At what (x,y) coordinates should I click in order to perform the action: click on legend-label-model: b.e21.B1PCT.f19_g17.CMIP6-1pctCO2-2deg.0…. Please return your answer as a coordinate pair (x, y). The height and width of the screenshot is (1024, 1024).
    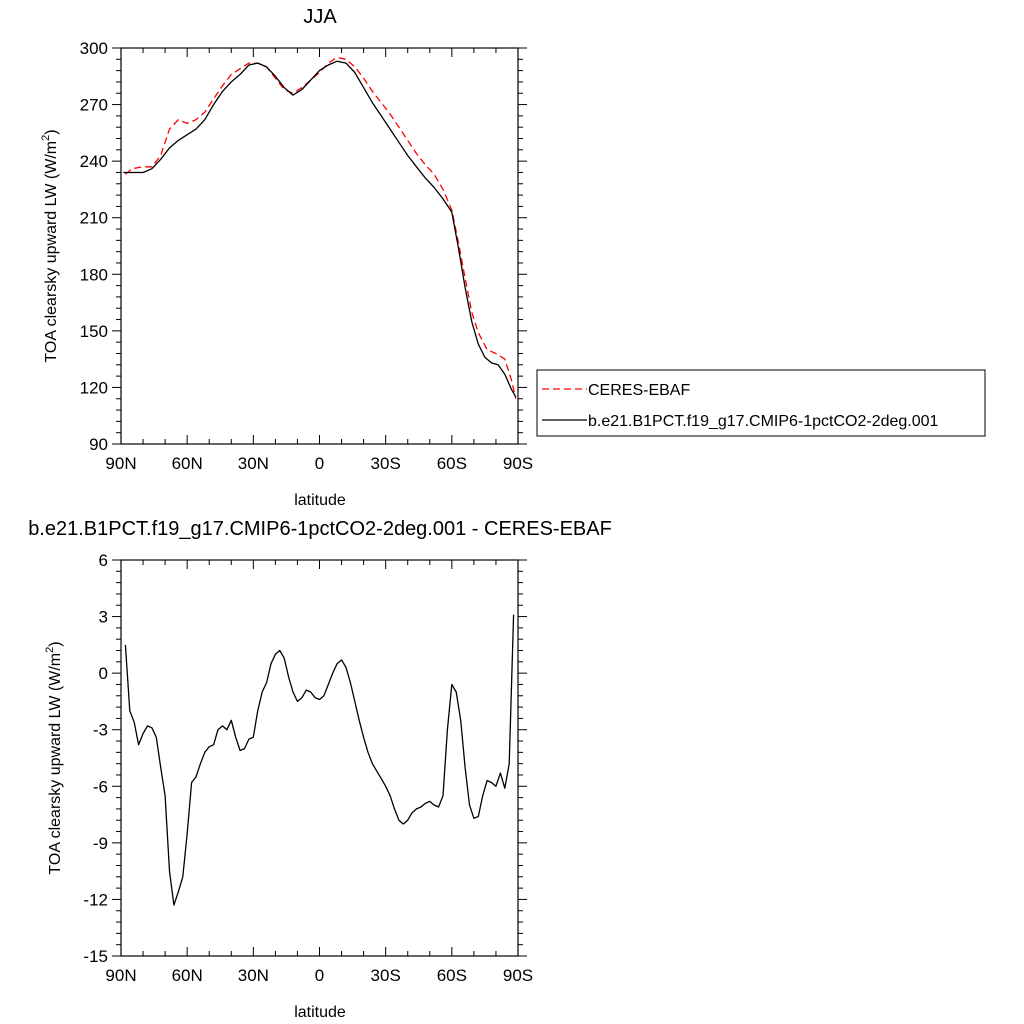
    Looking at the image, I should click on (763, 421).